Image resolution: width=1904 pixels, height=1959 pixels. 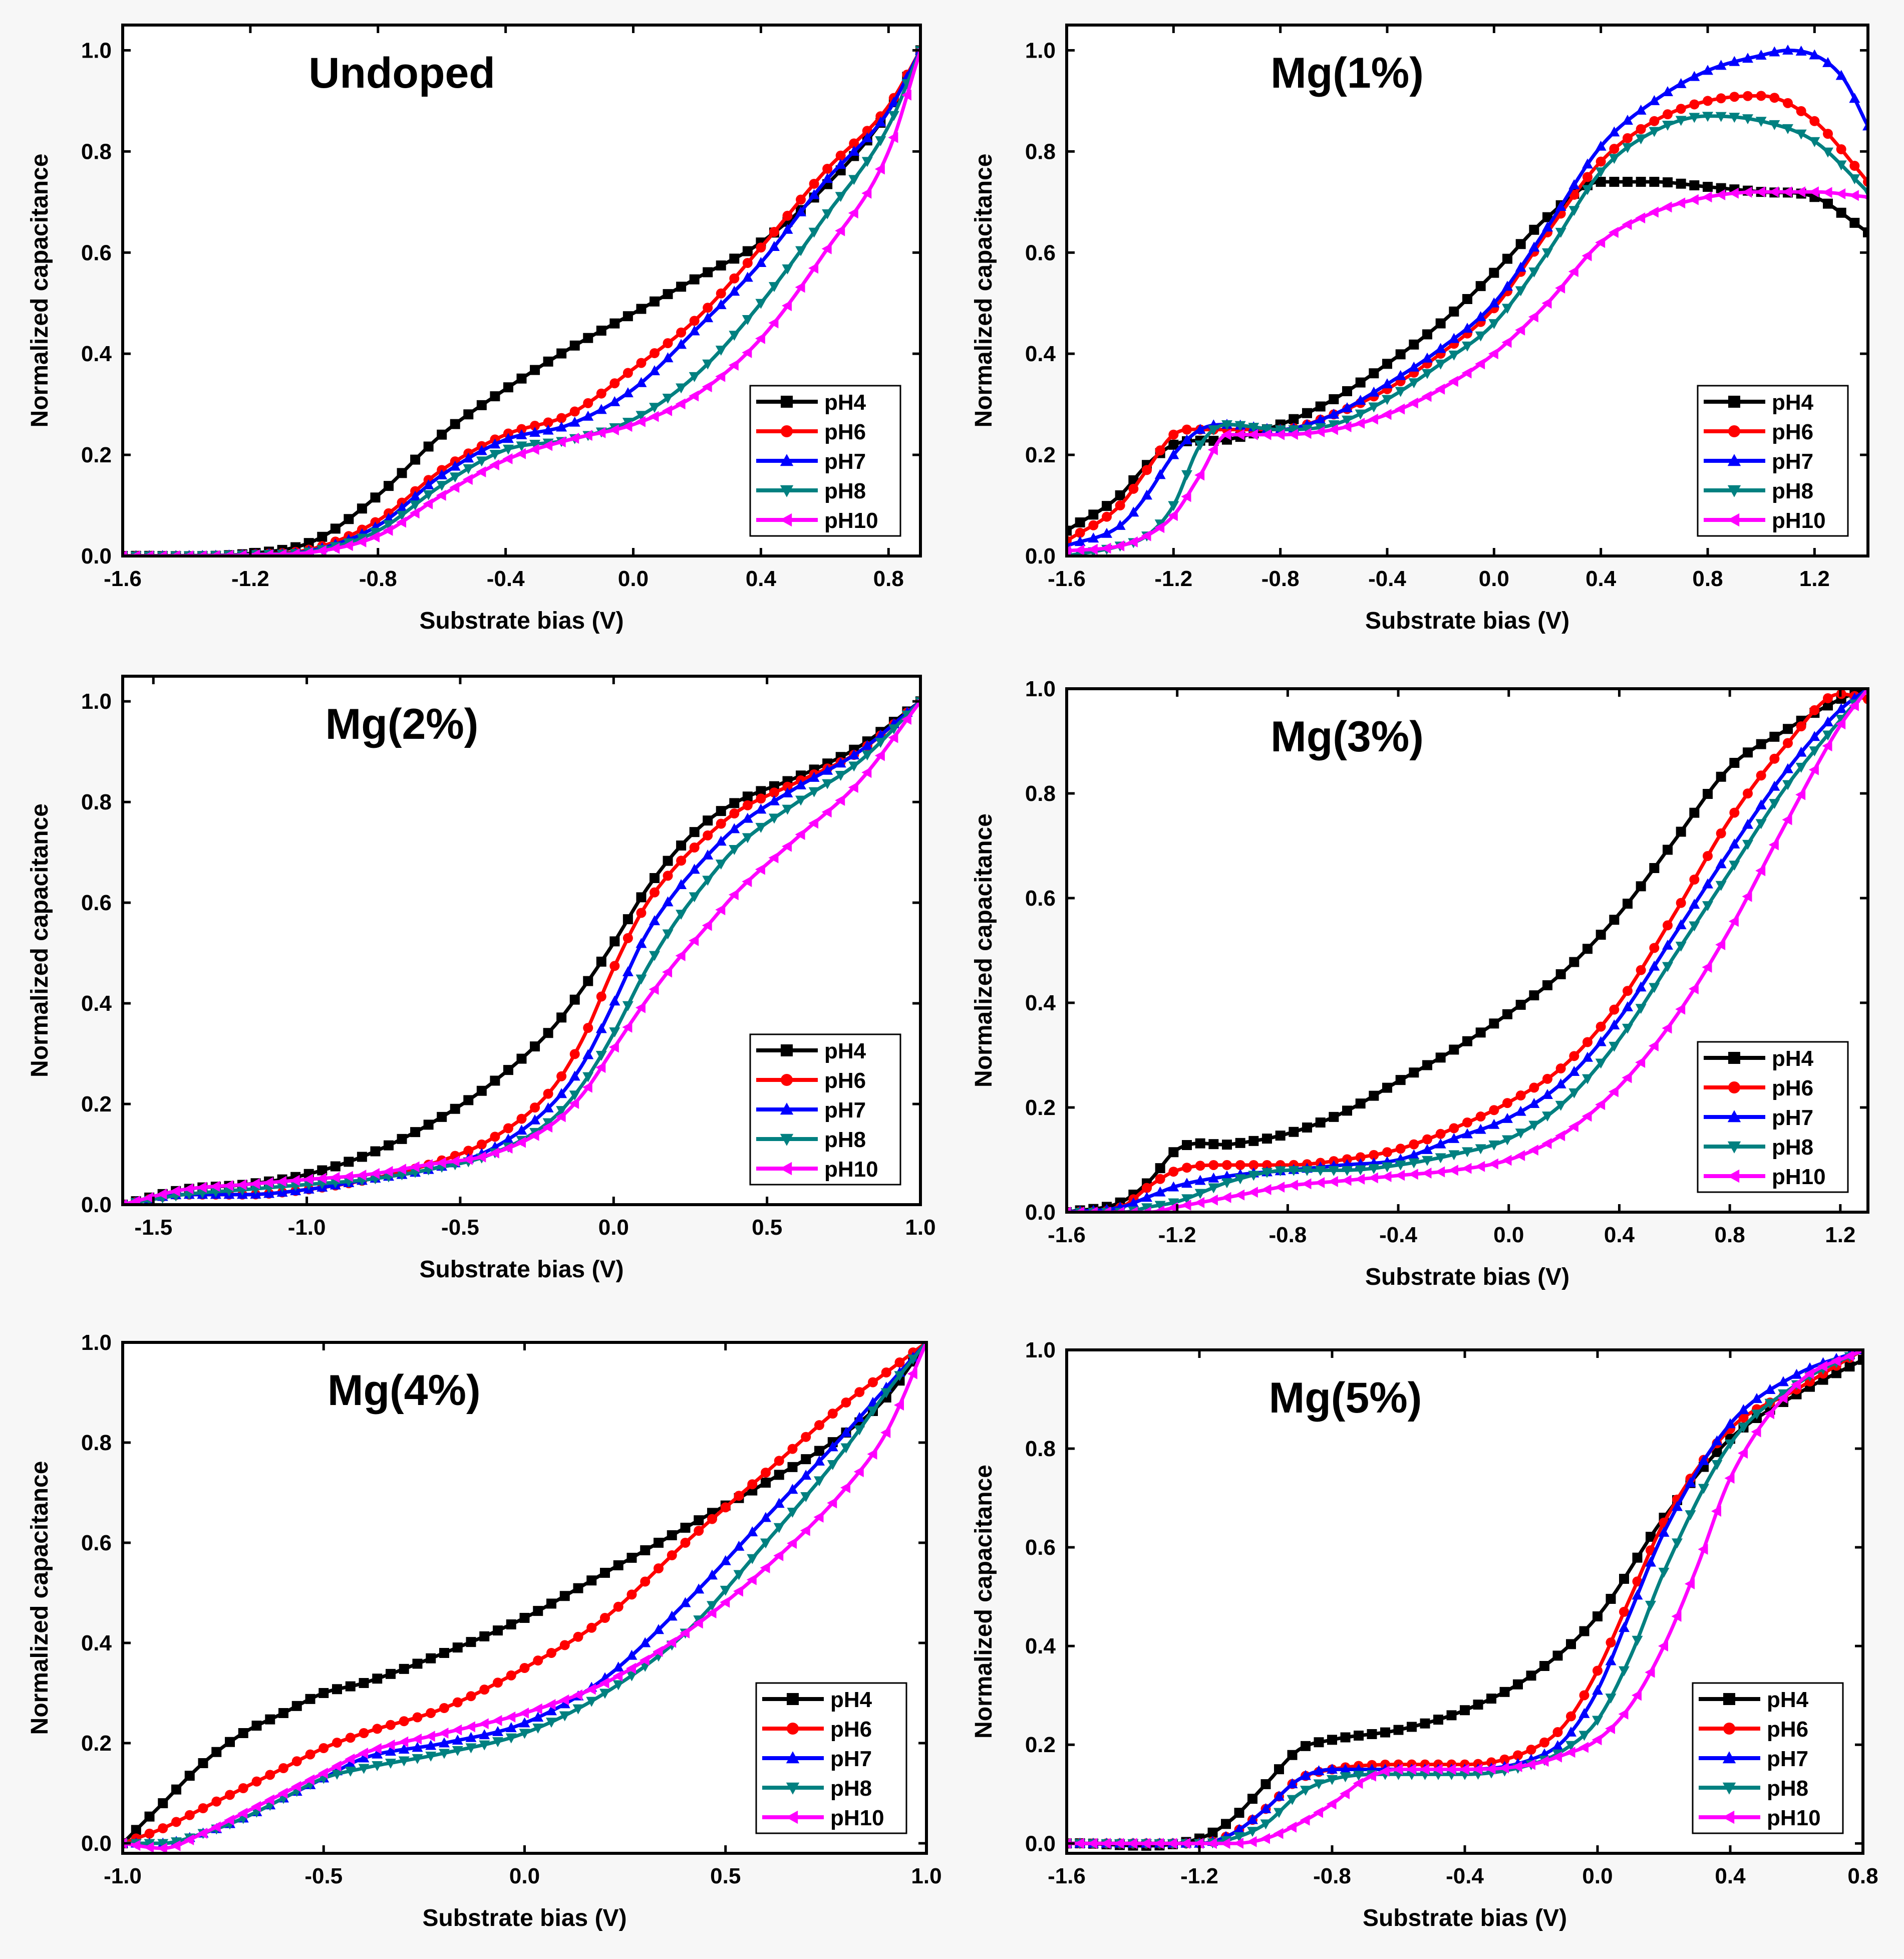 I want to click on legend-label-pH6: pH6, so click(x=851, y=1729).